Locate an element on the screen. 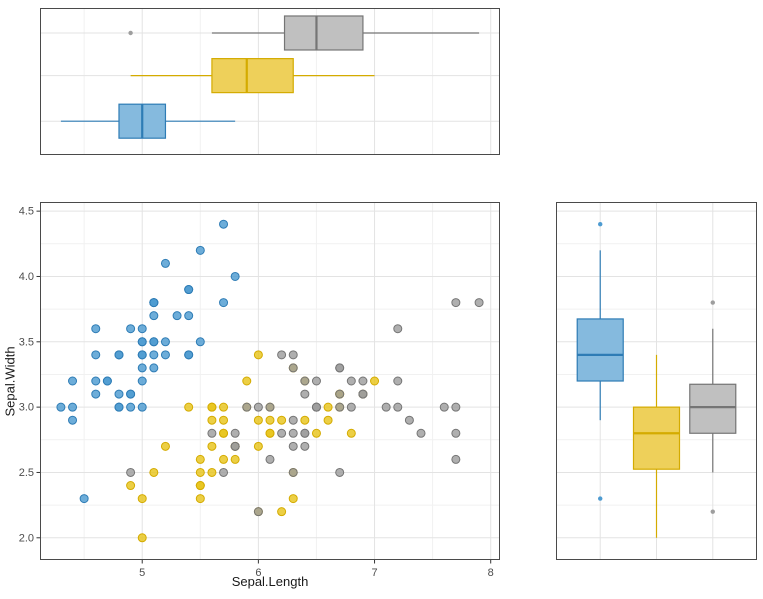 This screenshot has height=599, width=763. x-tick-label: 8 is located at coordinates (491, 573).